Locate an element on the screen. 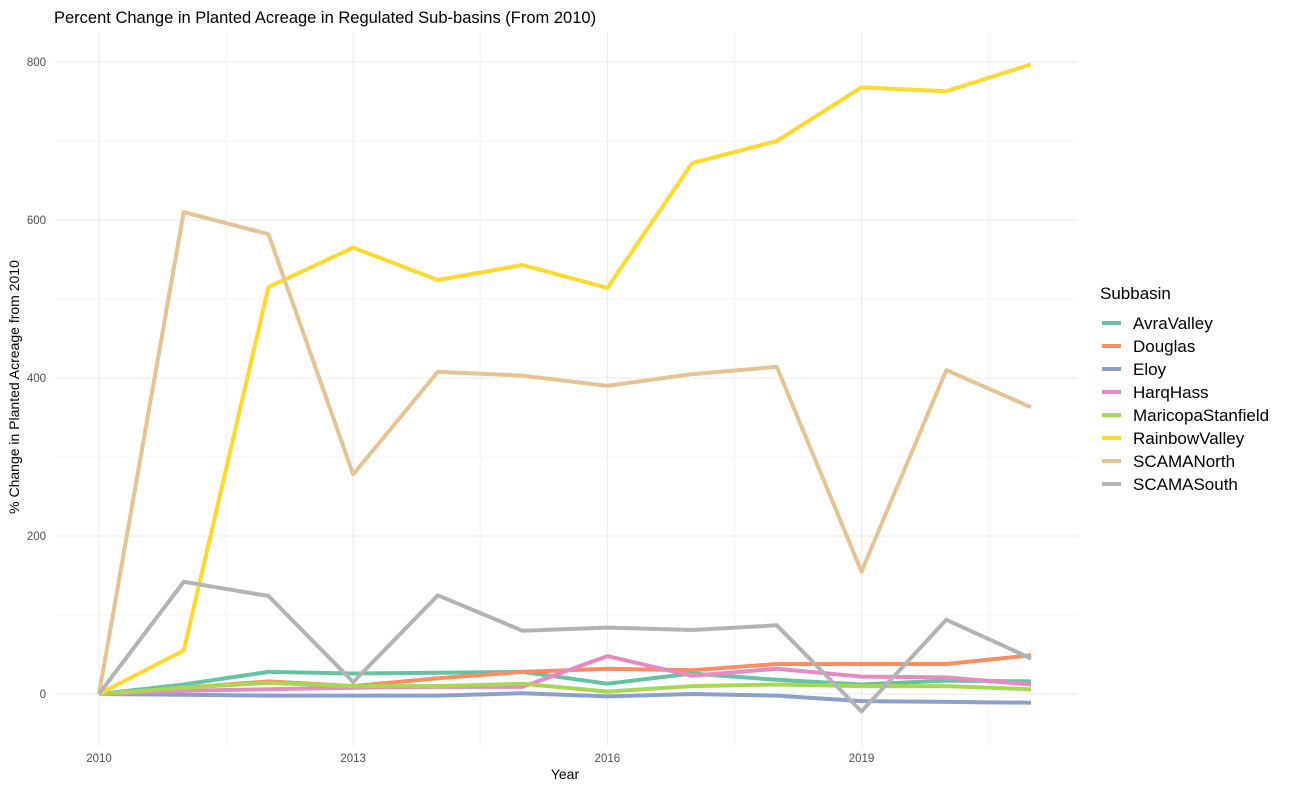 Image resolution: width=1298 pixels, height=789 pixels. legend-item-avravalley: AvraValley is located at coordinates (1157, 323).